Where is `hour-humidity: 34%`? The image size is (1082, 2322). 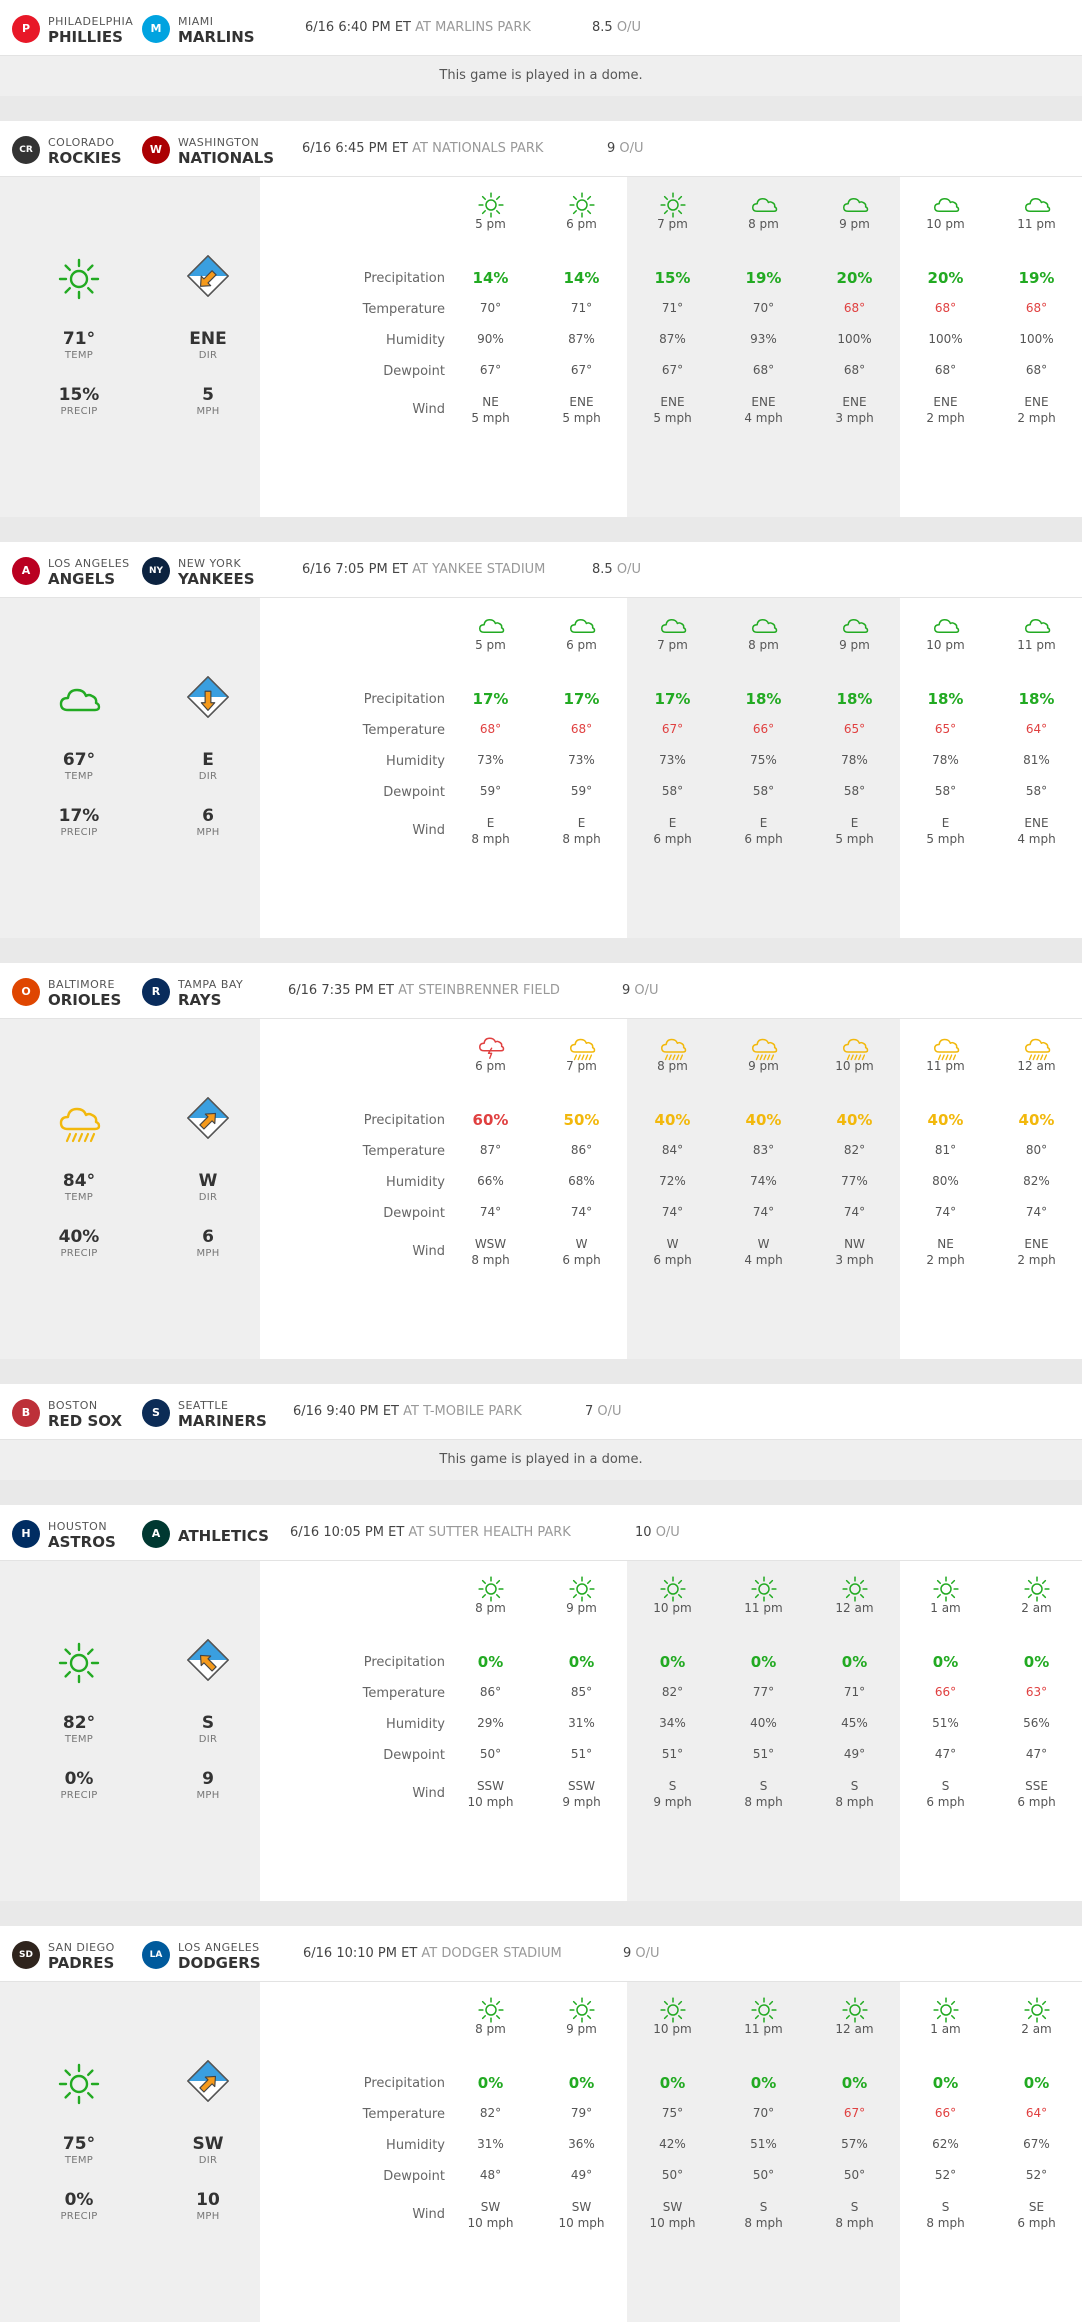 hour-humidity: 34% is located at coordinates (672, 1723).